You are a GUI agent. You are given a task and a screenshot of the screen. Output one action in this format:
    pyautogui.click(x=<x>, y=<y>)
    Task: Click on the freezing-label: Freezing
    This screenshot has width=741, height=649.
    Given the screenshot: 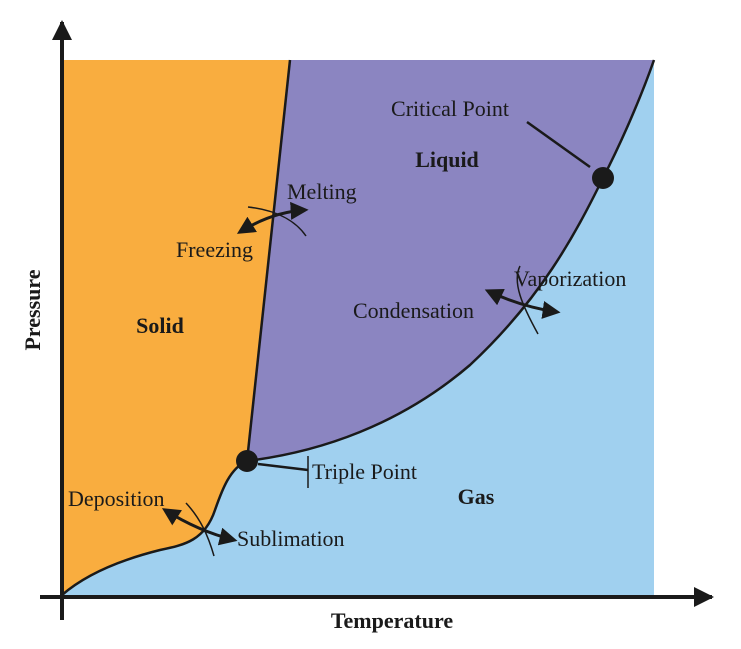 What is the action you would take?
    pyautogui.click(x=214, y=249)
    